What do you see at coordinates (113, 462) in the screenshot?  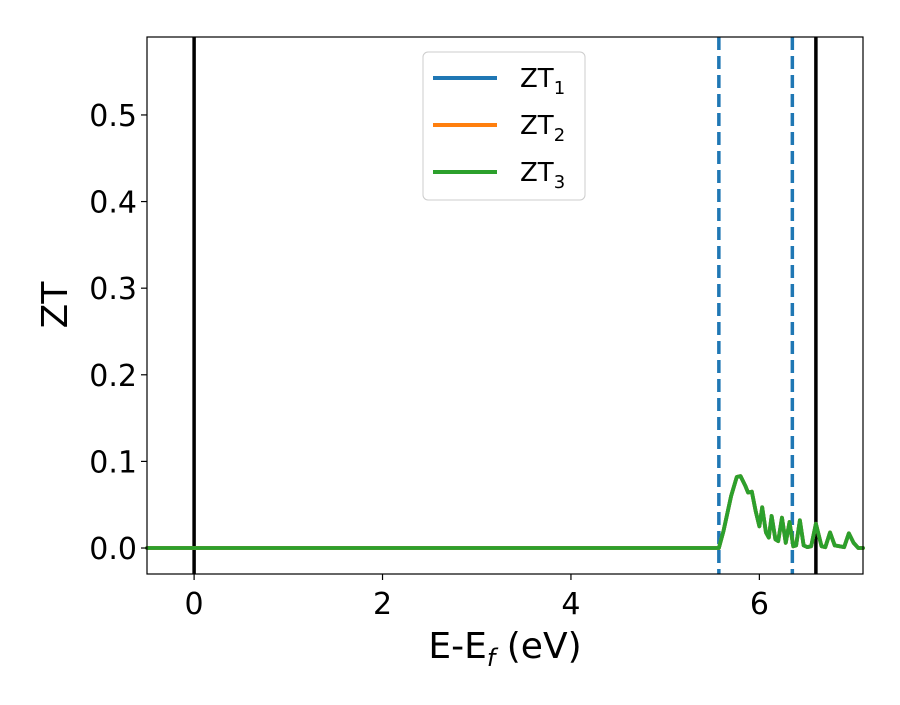 I see `y-tick-label: 0.1` at bounding box center [113, 462].